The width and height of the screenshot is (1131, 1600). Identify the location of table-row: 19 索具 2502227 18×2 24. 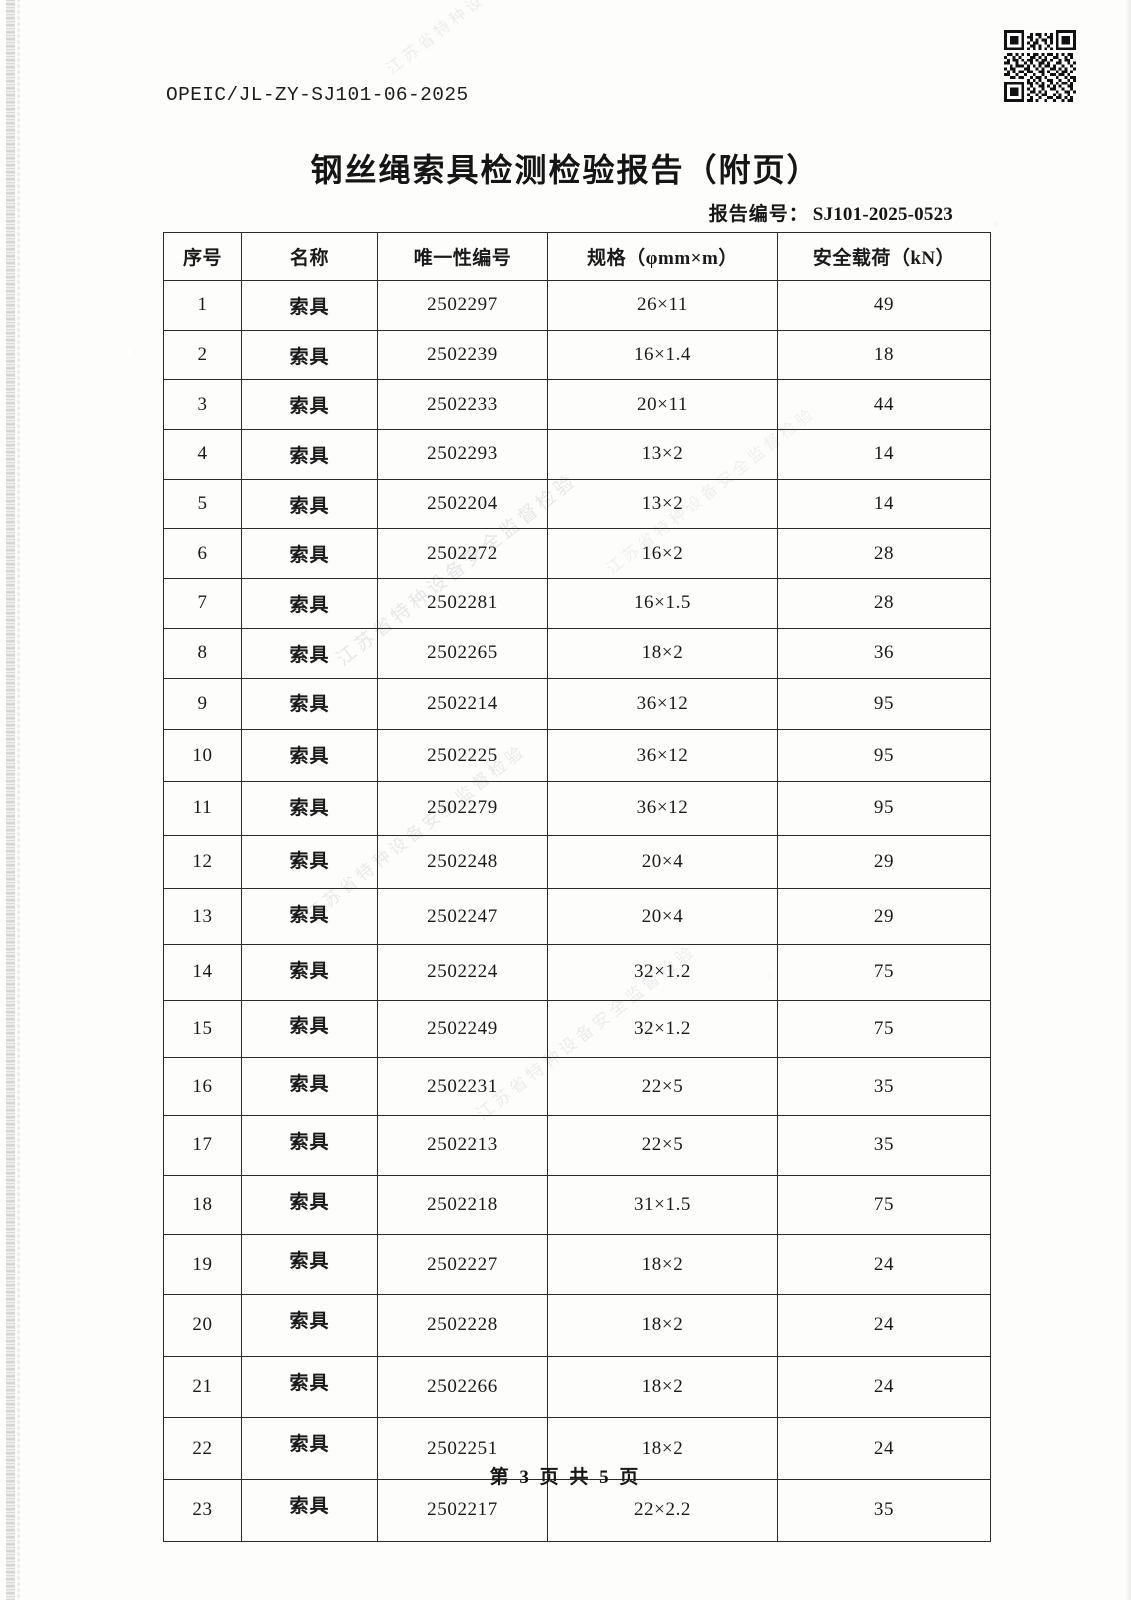
(577, 1265).